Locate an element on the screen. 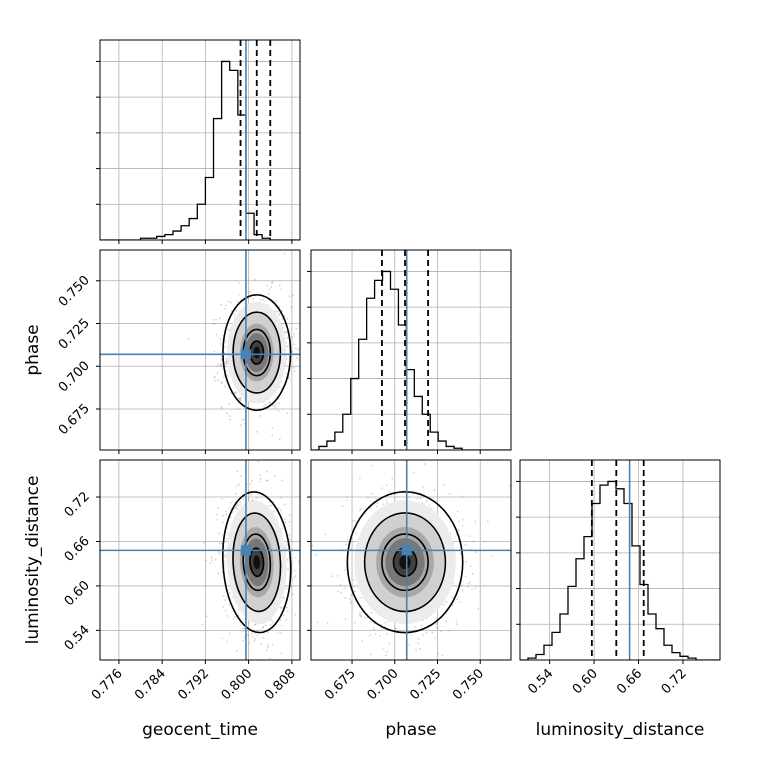 Image resolution: width=760 pixels, height=760 pixels. x-tick-label-phase-0: 0.675 is located at coordinates (340, 684).